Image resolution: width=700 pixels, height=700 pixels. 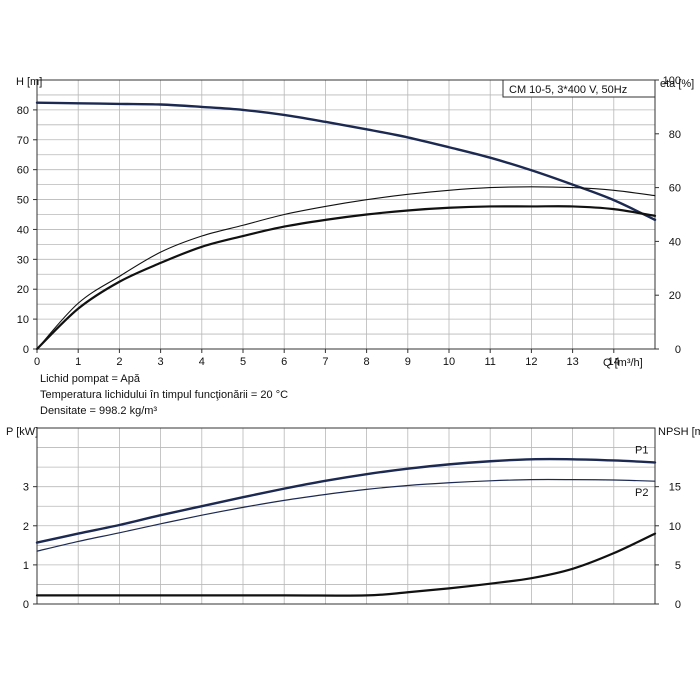 I want to click on top-y-tick-label: 50, so click(x=23, y=201).